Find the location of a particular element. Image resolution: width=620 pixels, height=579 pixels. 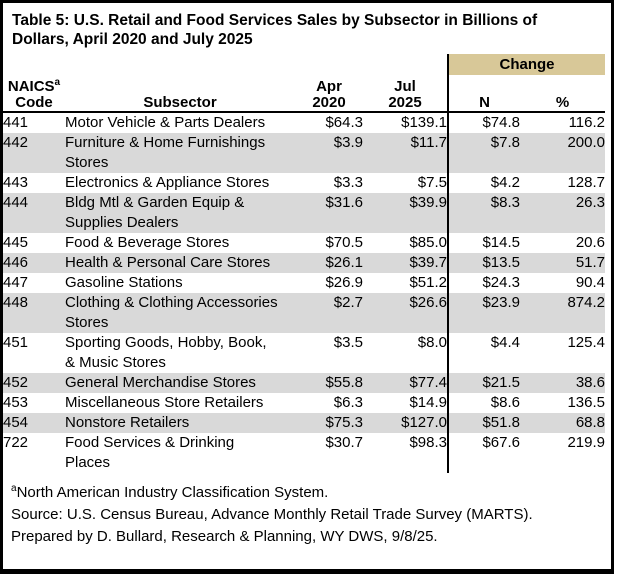

col-header-change-n: N is located at coordinates (483, 94).